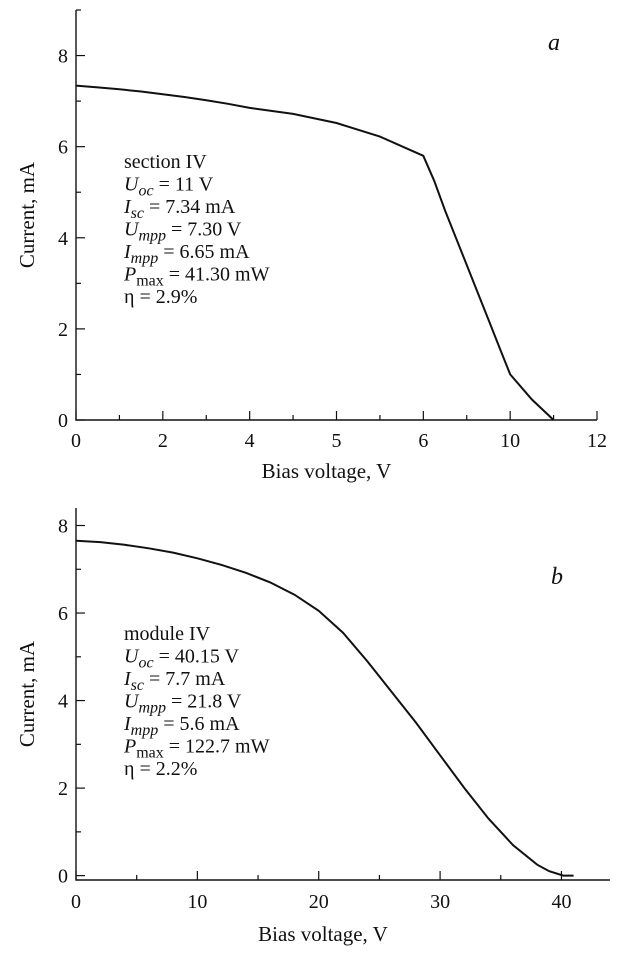 This screenshot has width=617, height=953. I want to click on annotation-line: Isc = 7.7 mA, so click(174, 681).